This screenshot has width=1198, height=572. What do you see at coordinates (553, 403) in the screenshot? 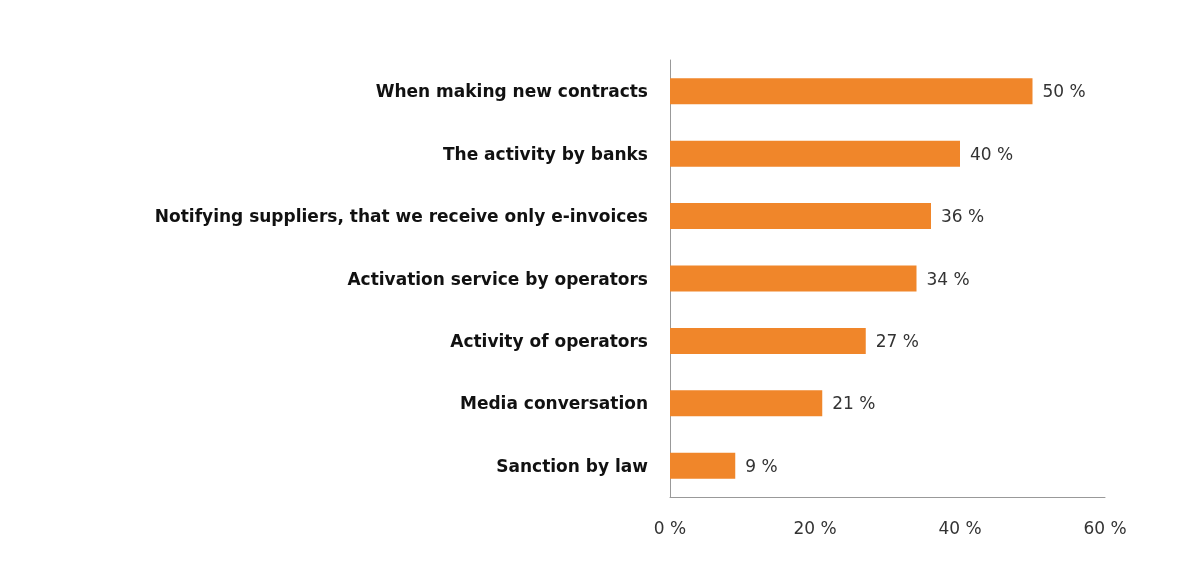
I see `y-tick-label: Media conversation` at bounding box center [553, 403].